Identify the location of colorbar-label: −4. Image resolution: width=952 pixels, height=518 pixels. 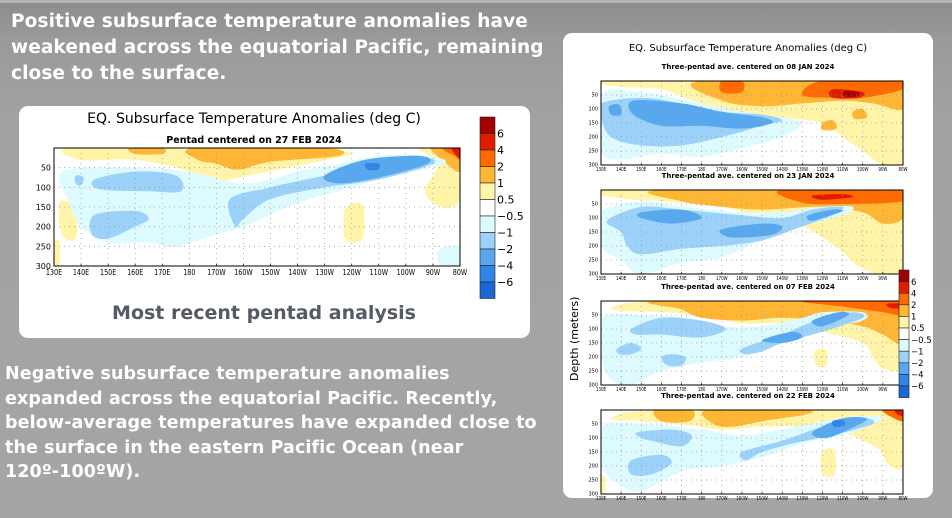
(917, 376).